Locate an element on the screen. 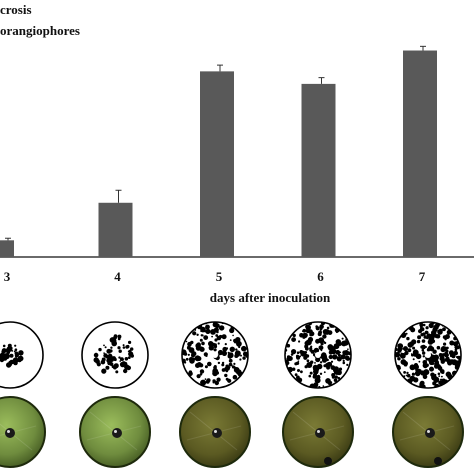 The height and width of the screenshot is (474, 474). binary-mask-row is located at coordinates (231, 355).